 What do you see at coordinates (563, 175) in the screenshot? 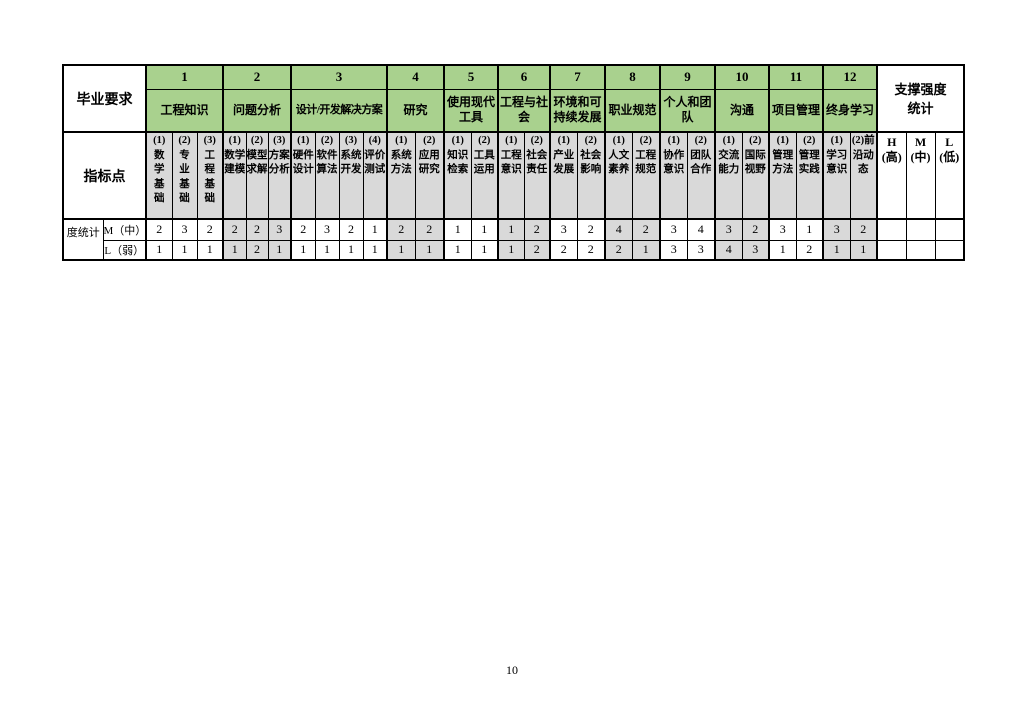
I see `indicator-cell: (1) 产业 发展` at bounding box center [563, 175].